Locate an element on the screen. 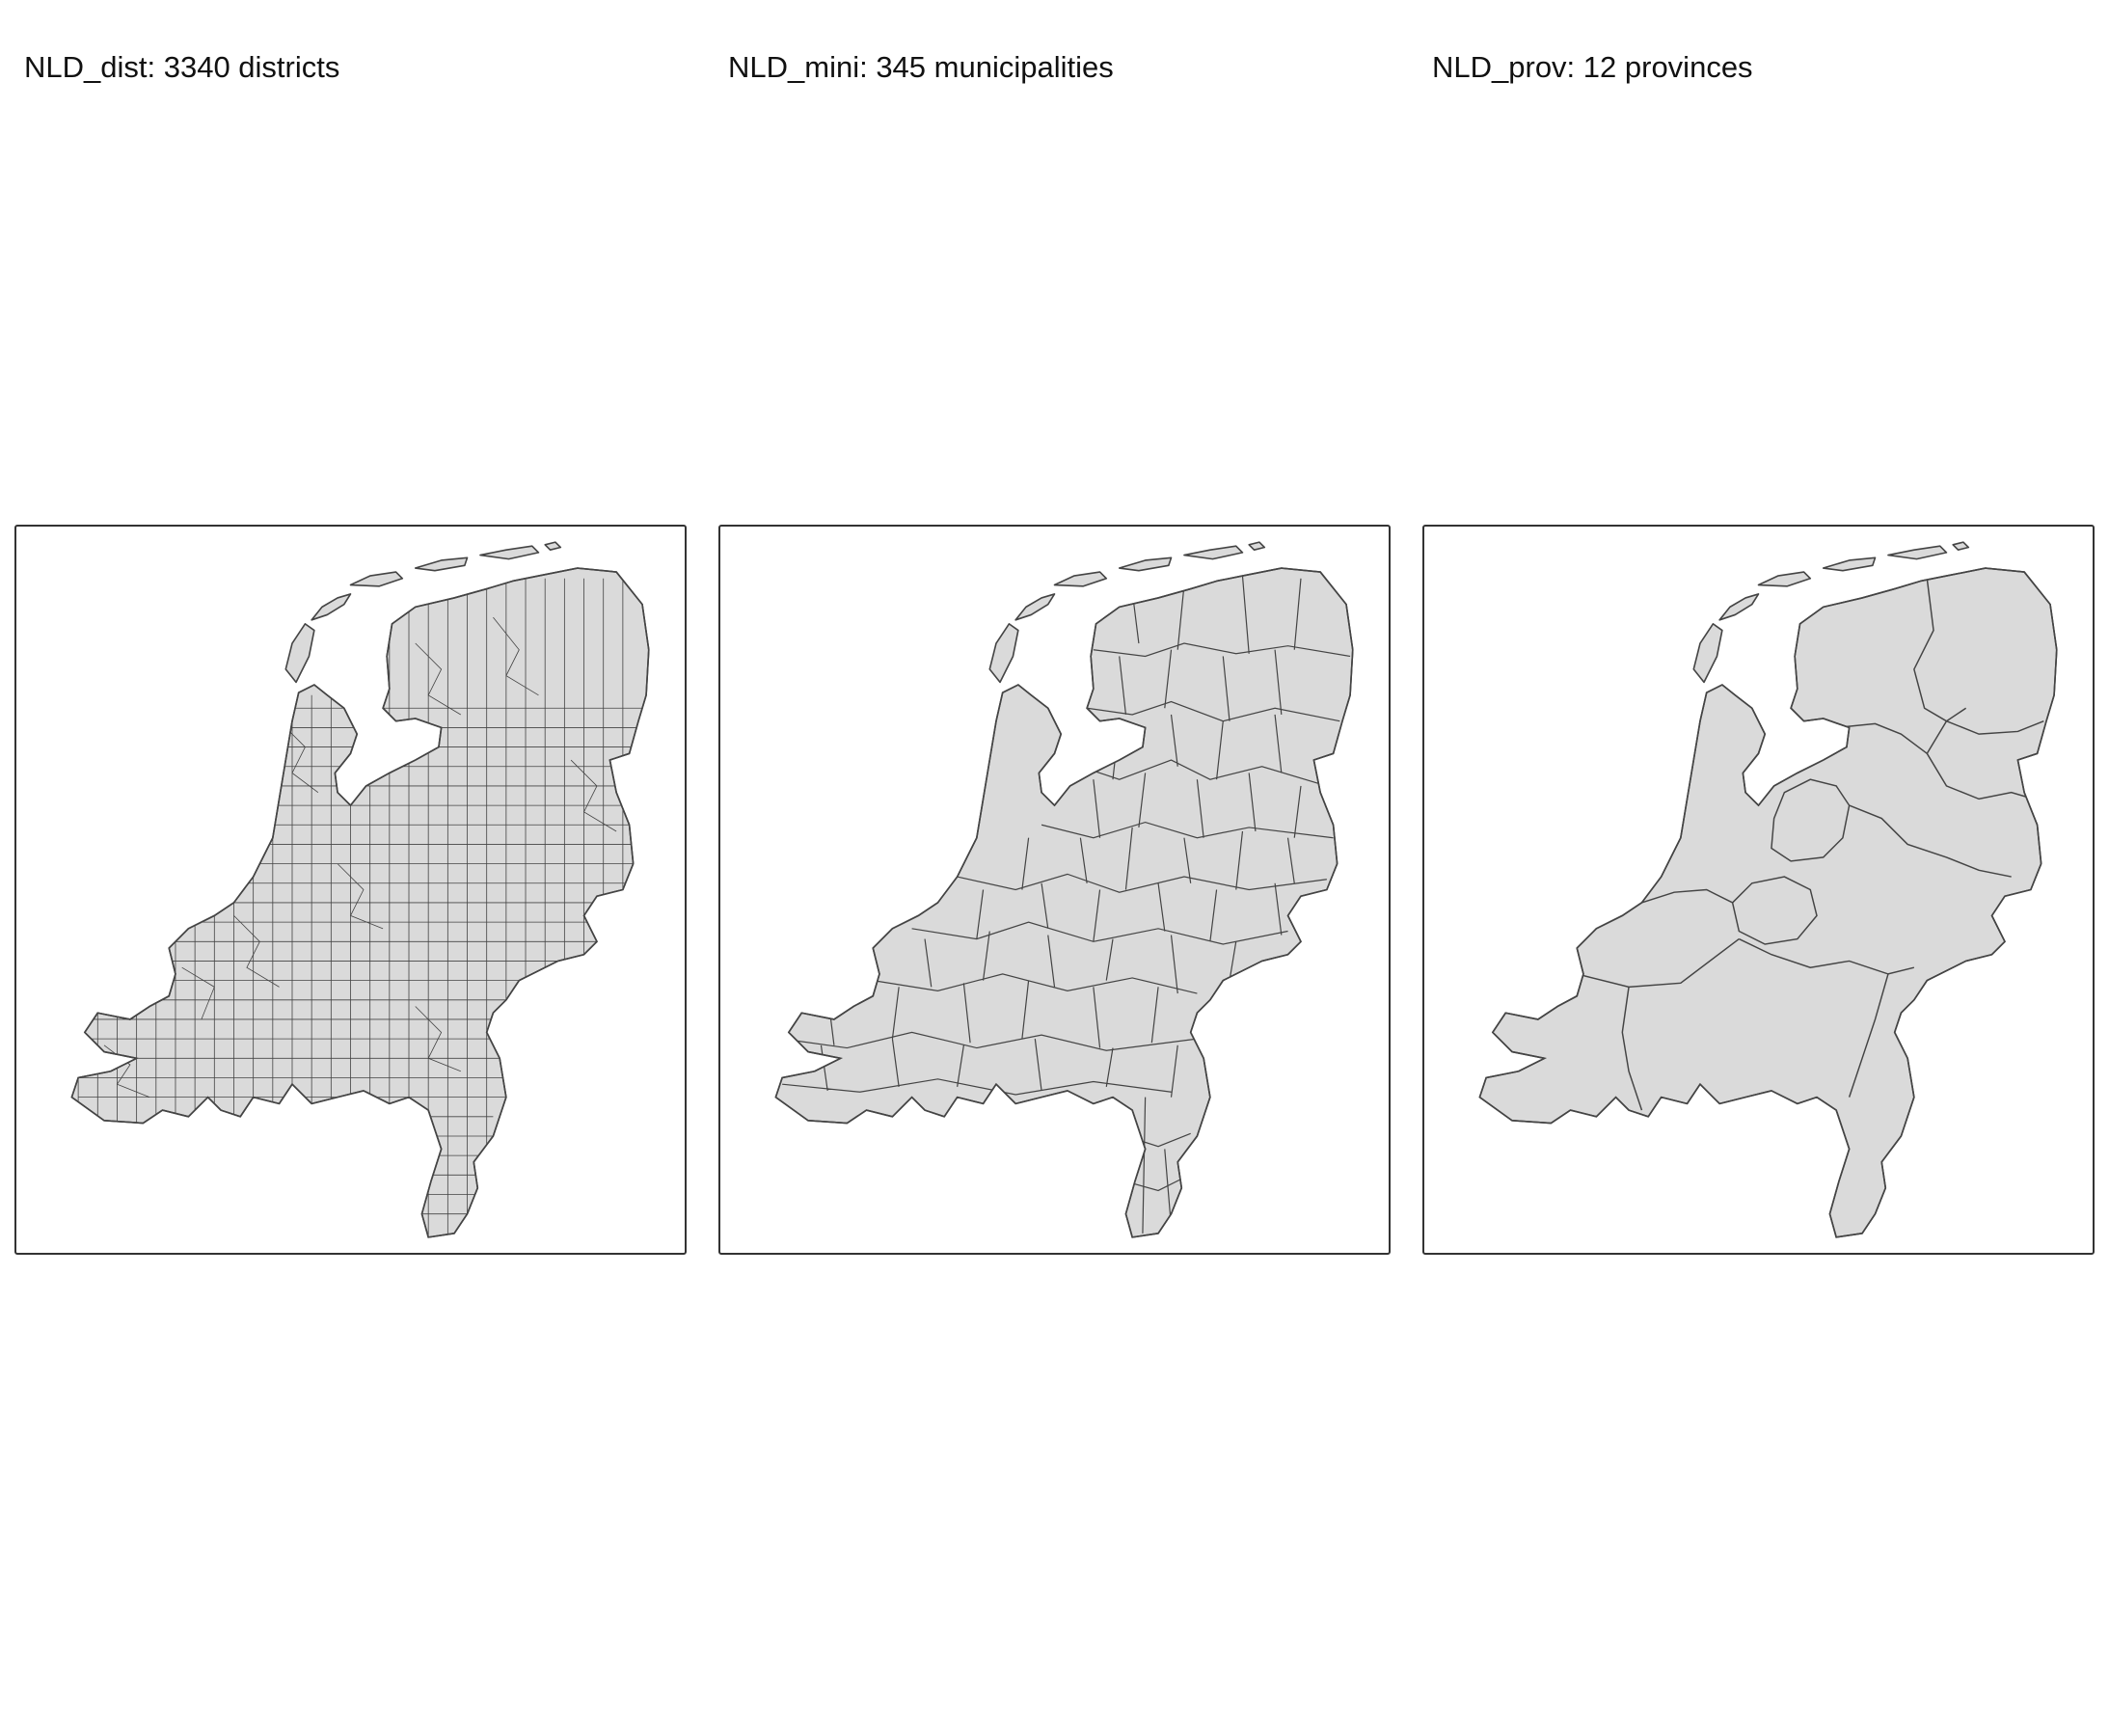 This screenshot has height=1736, width=2109. panel-title-districts: NLD_dist: 3340 districts is located at coordinates (182, 67).